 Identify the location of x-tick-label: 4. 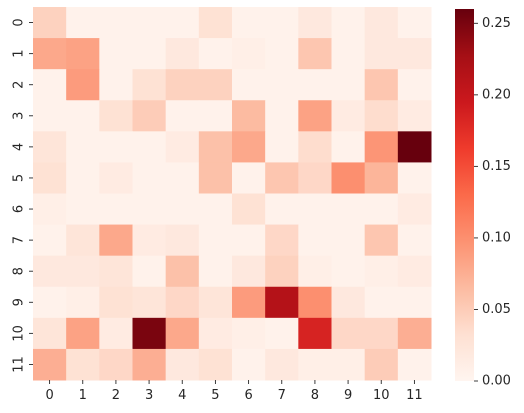
(182, 395).